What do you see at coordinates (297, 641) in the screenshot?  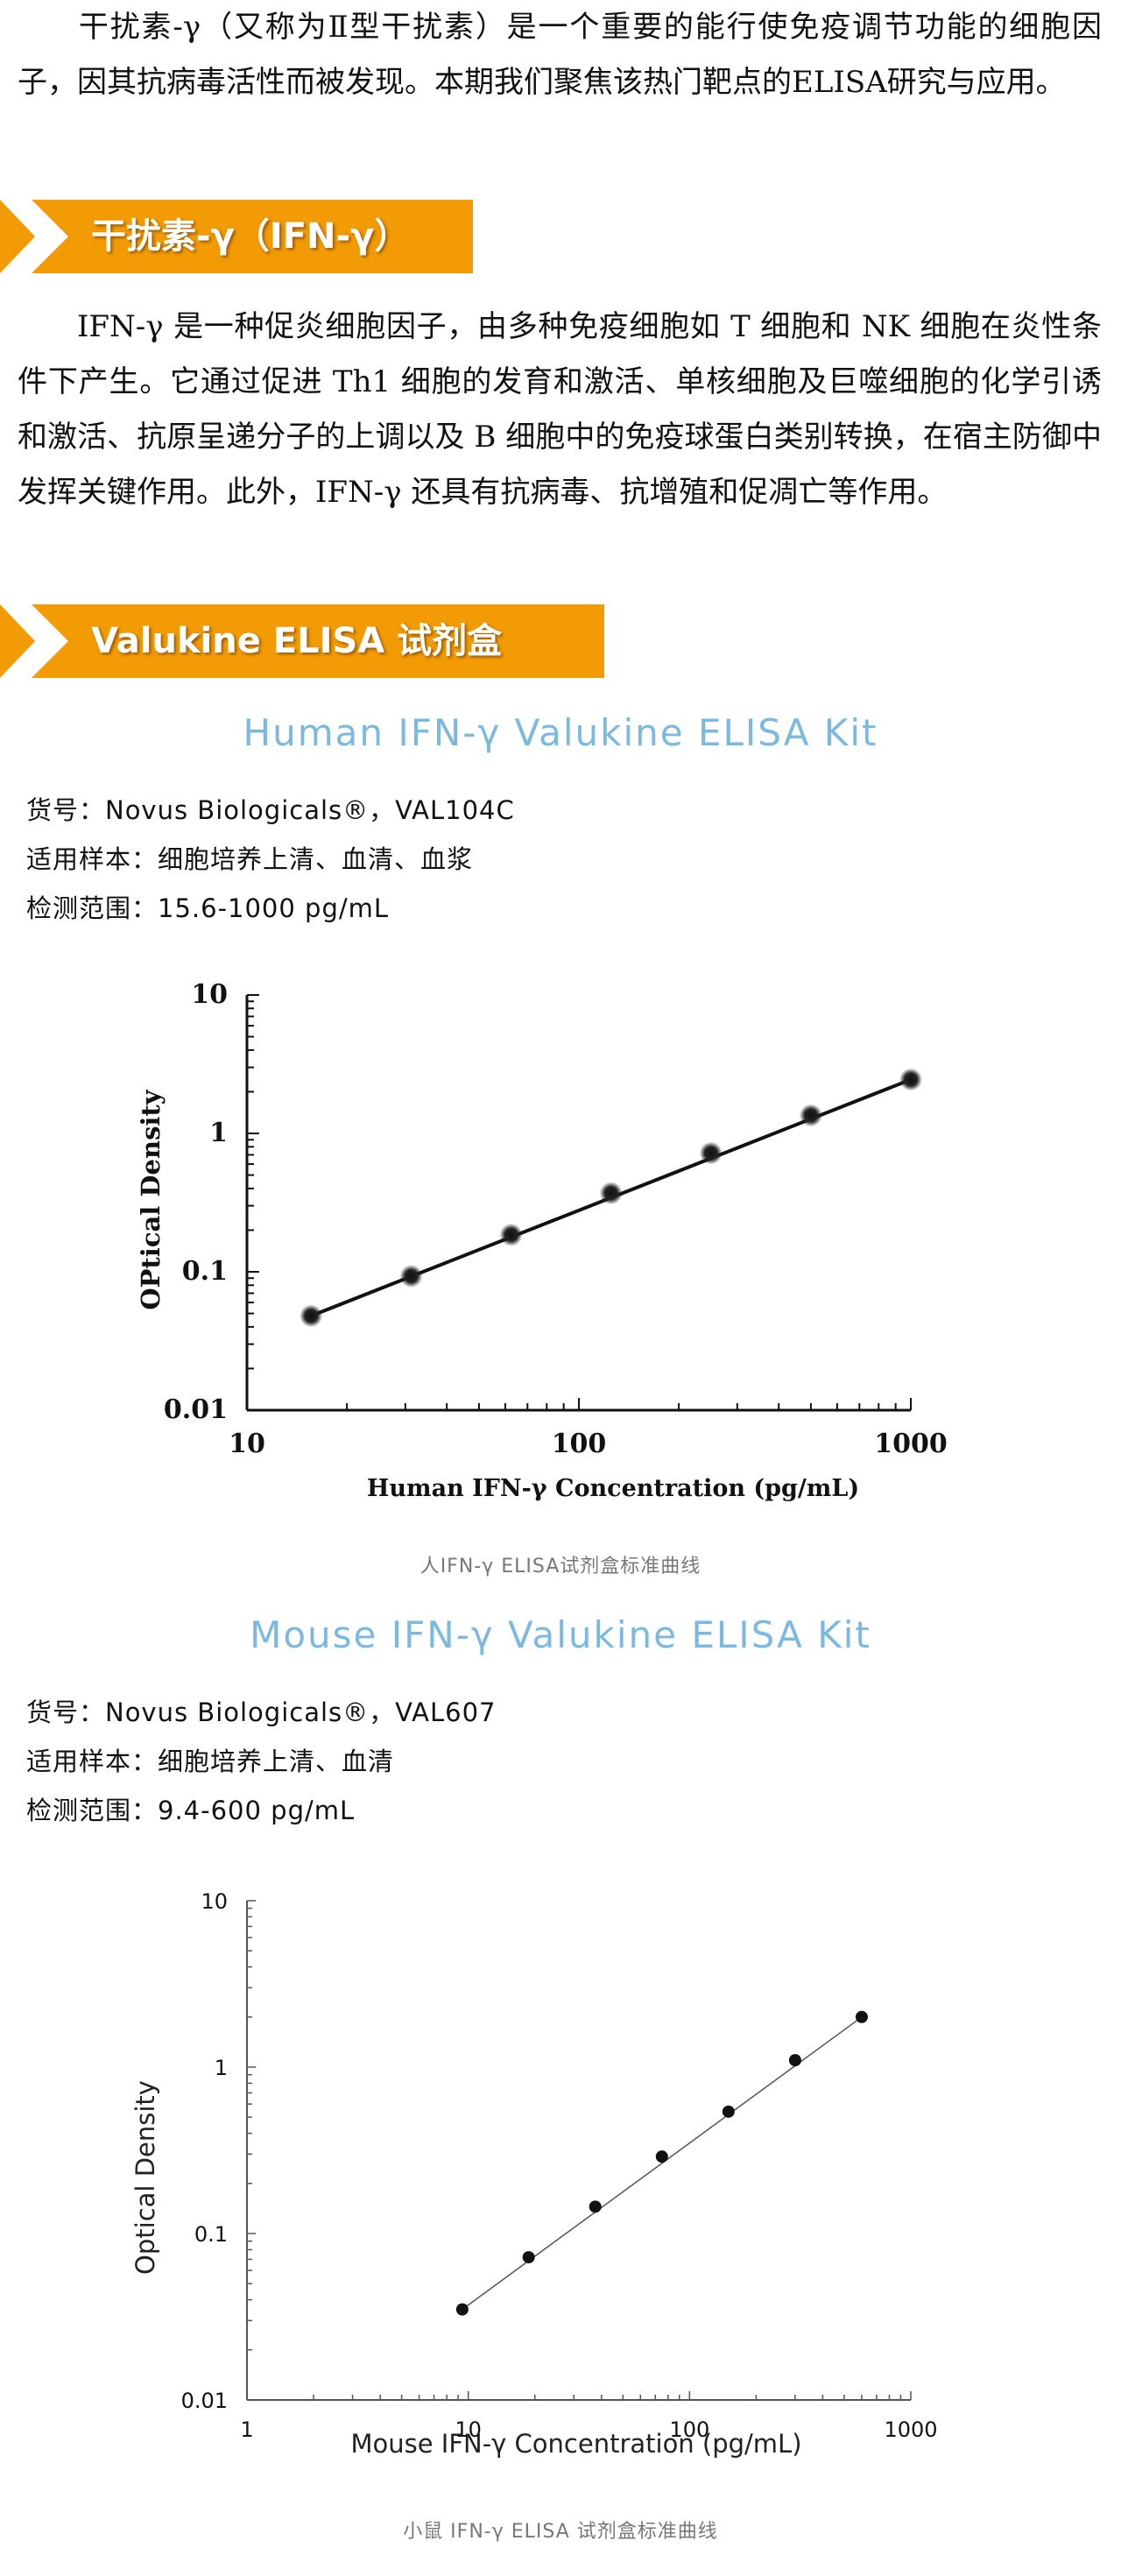 I see `heading-text: Valukine ELISA 试剂盒` at bounding box center [297, 641].